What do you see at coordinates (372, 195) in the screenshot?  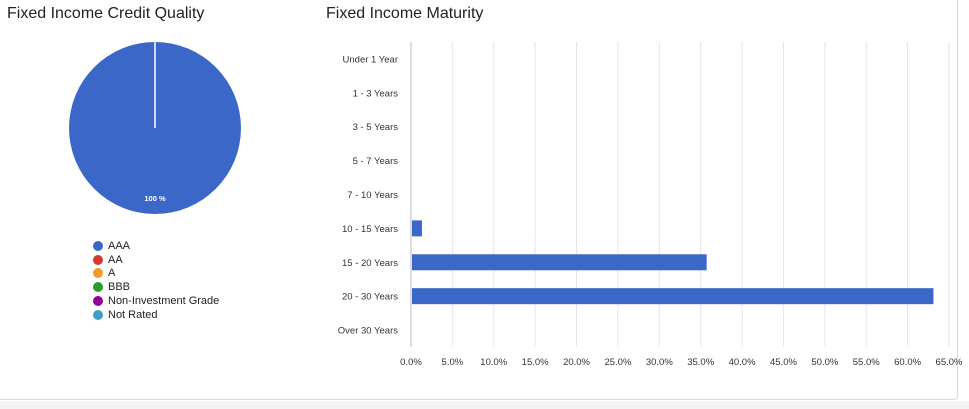 I see `y-category-label: 7 - 10 Years` at bounding box center [372, 195].